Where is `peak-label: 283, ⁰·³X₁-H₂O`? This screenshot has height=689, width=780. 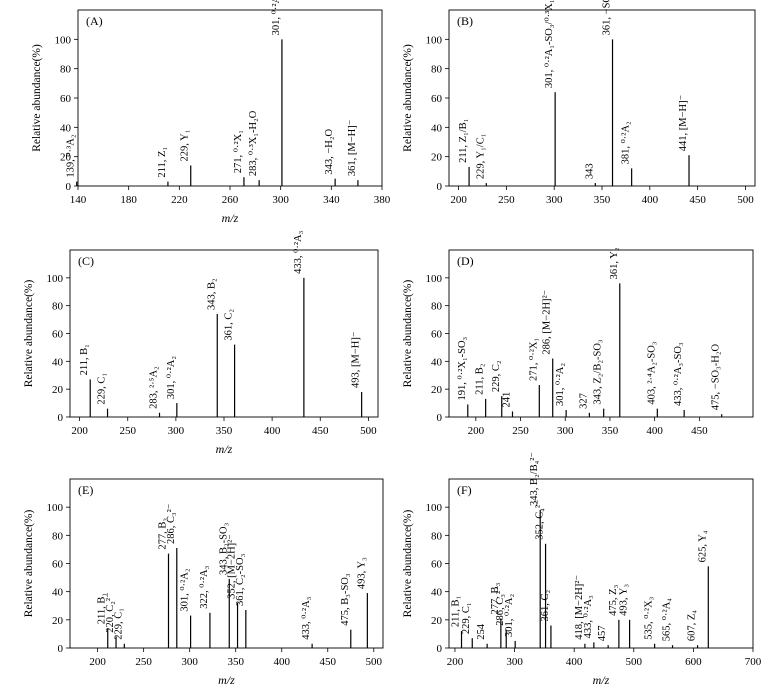 peak-label: 283, ⁰·³X₁-H₂O is located at coordinates (253, 143).